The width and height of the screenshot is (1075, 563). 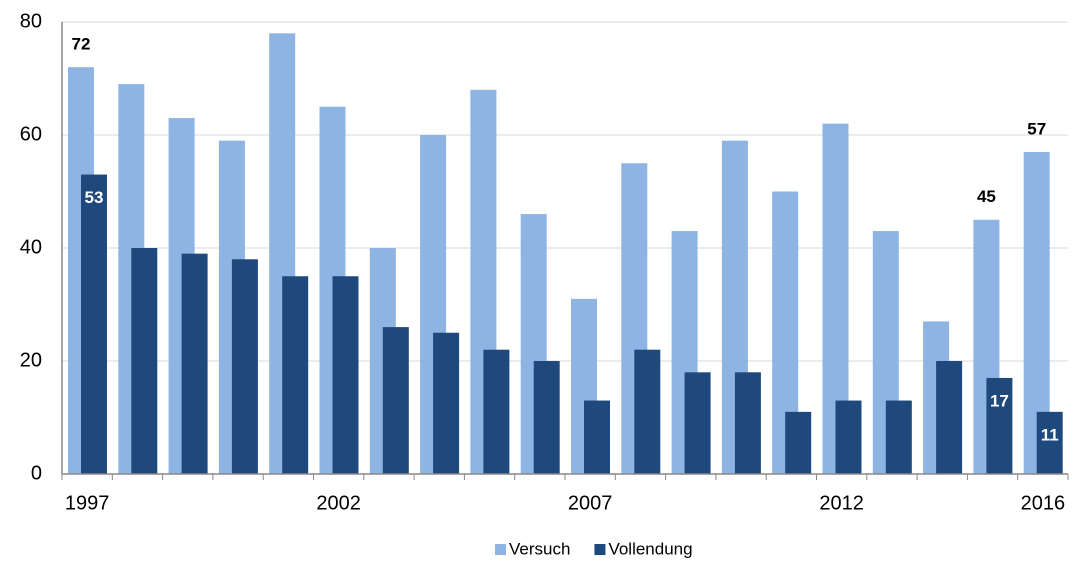 I want to click on legend-label: Versuch, so click(x=539, y=548).